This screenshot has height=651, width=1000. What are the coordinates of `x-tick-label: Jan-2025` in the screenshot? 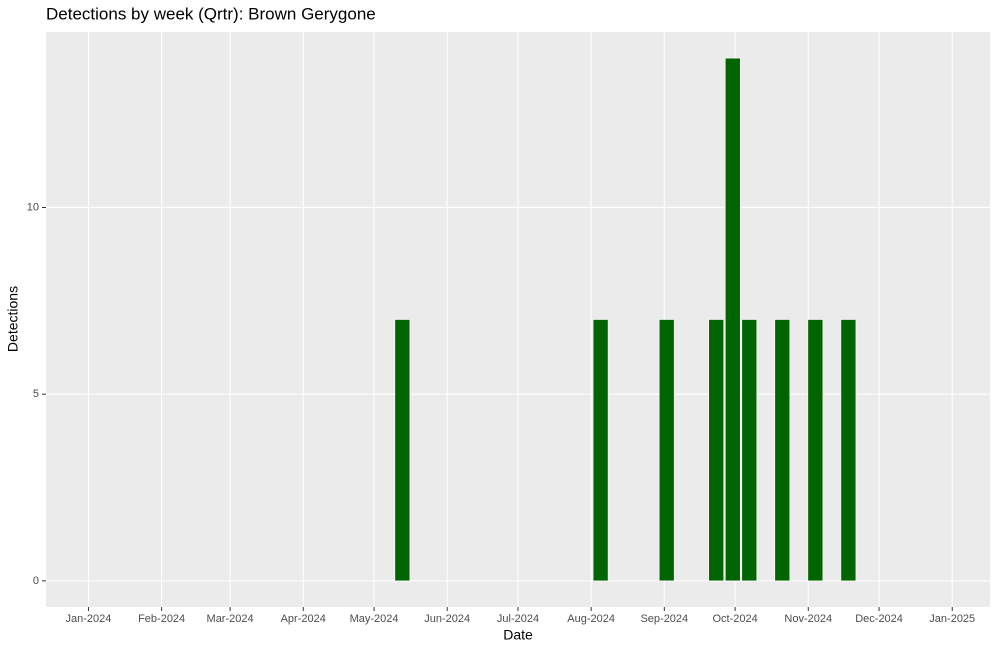 It's located at (952, 619).